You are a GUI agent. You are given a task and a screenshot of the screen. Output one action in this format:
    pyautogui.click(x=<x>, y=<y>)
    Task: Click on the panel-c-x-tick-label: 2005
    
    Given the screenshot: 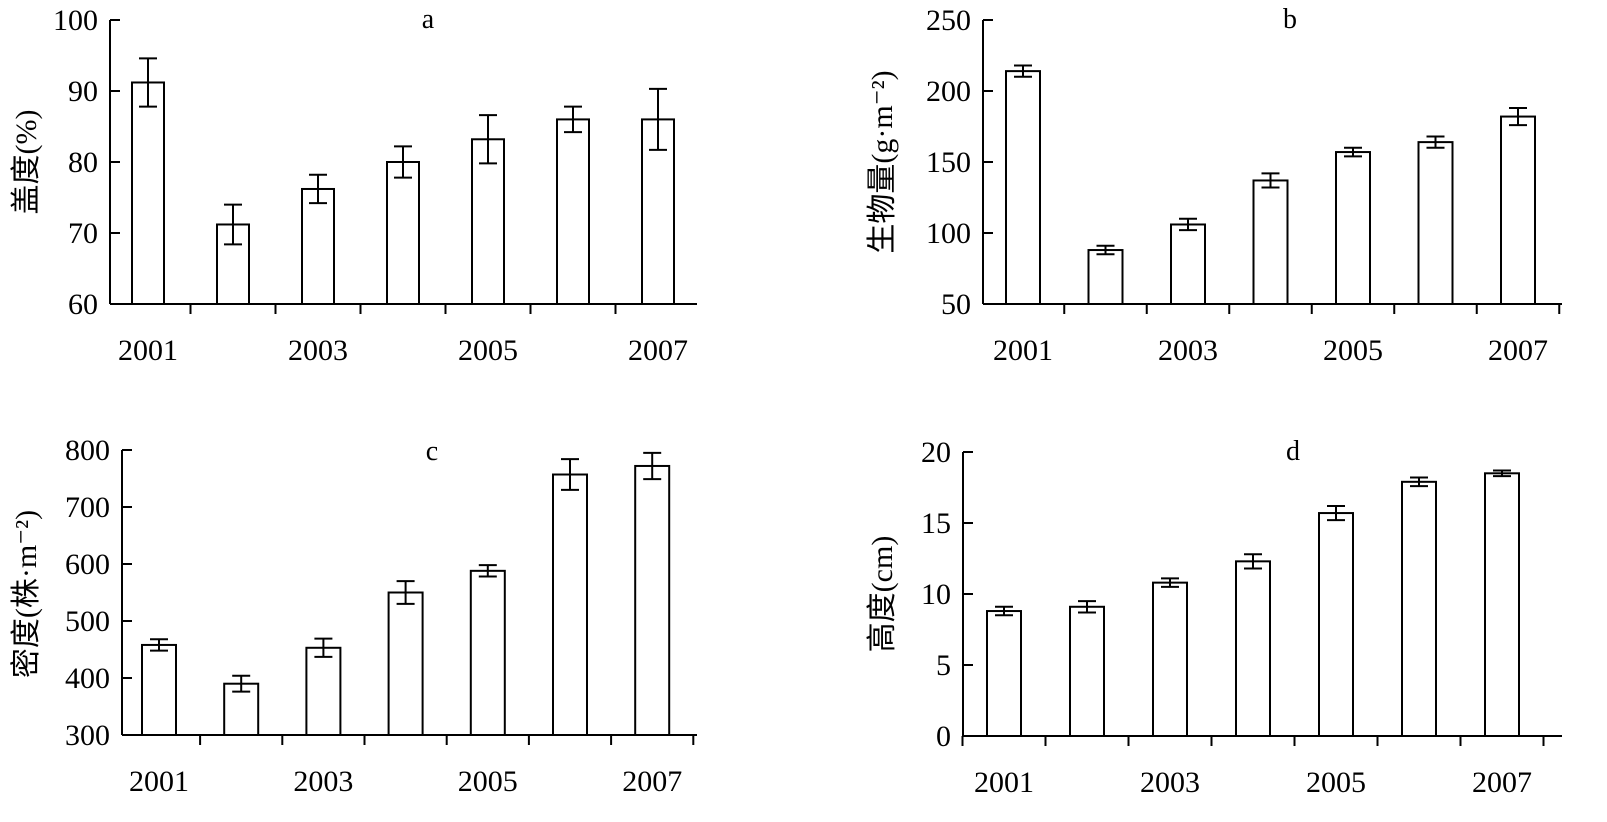 What is the action you would take?
    pyautogui.click(x=488, y=781)
    